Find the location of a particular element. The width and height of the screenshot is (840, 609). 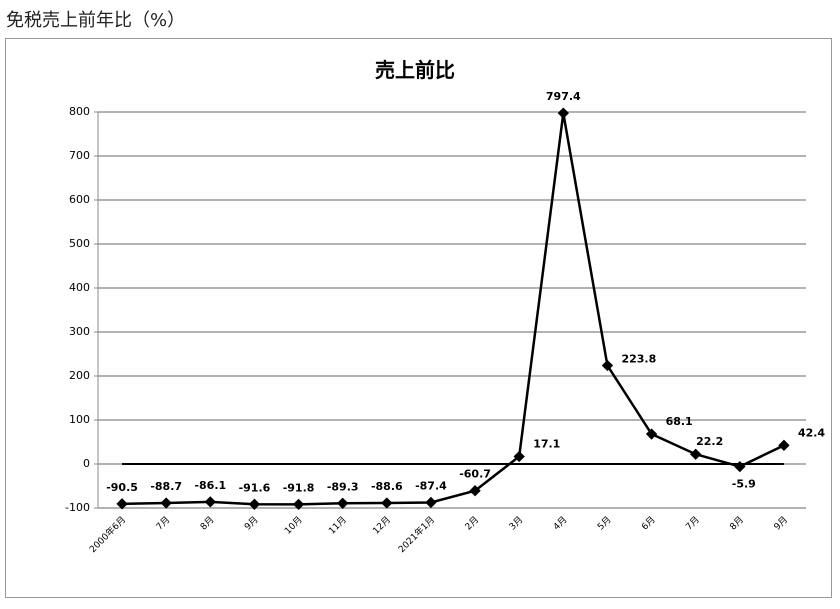

y-tick-label: -100 is located at coordinates (77, 507).